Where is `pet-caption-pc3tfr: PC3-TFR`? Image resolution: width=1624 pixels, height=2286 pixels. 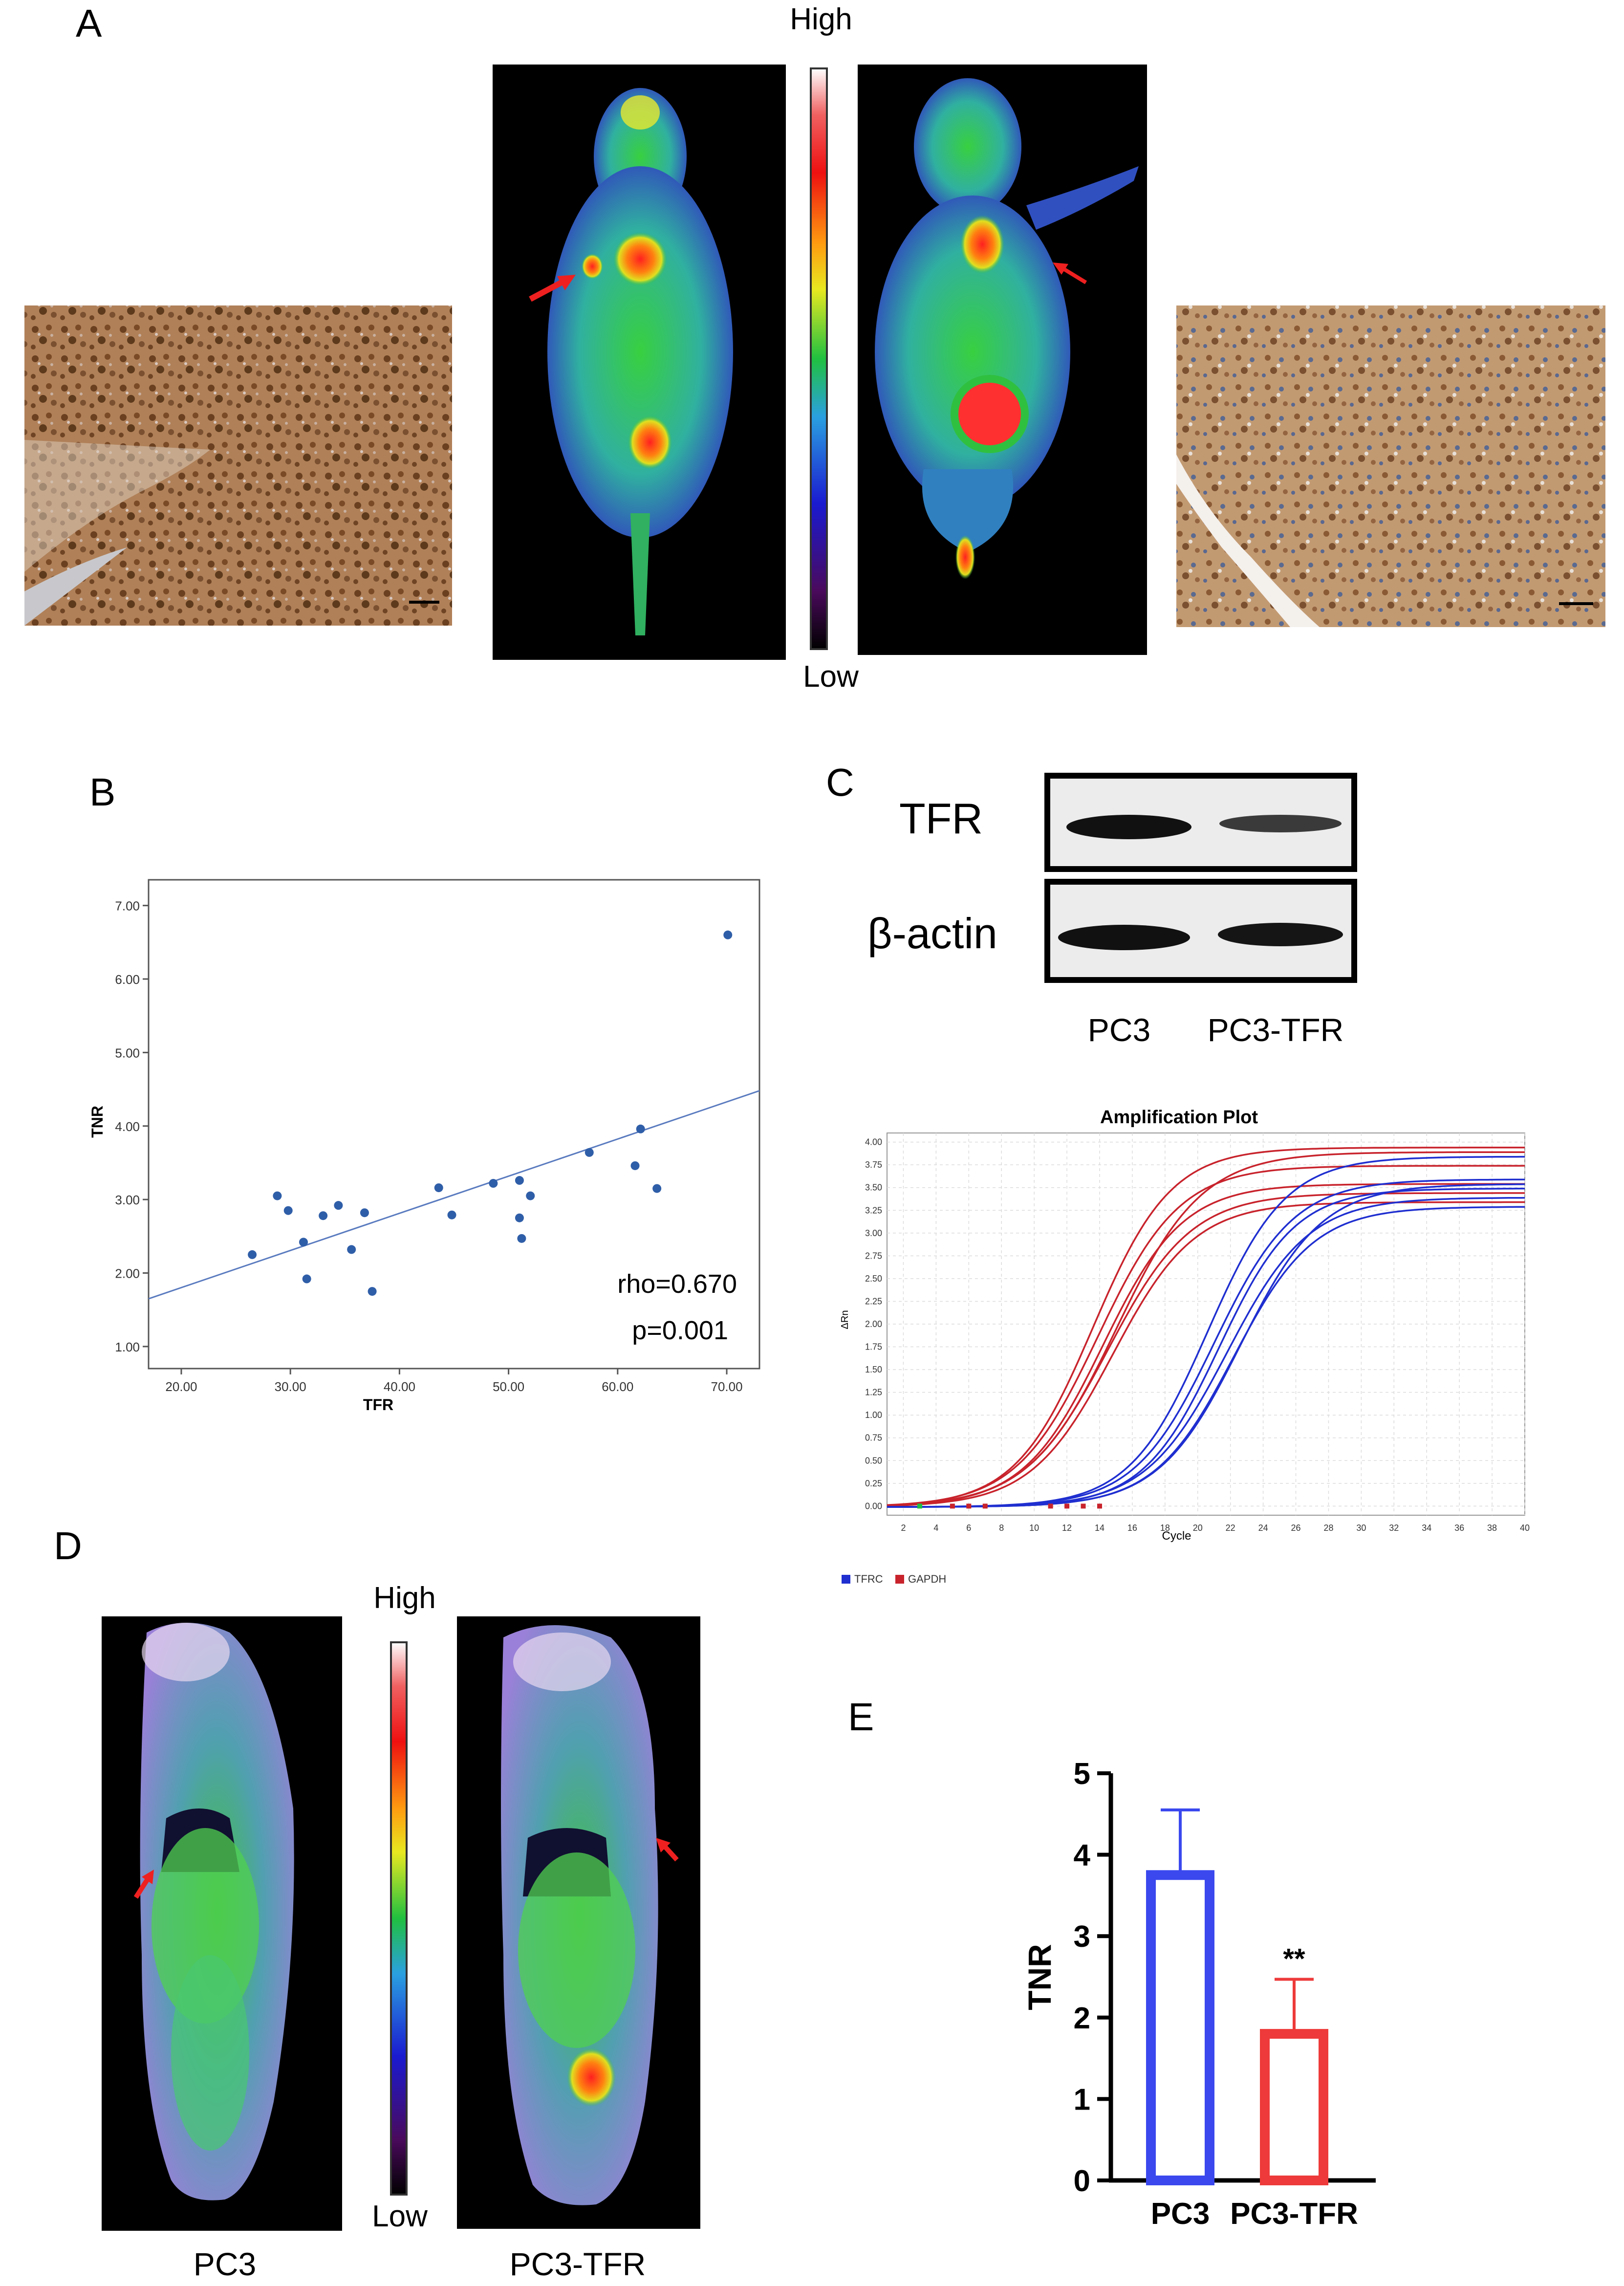 pet-caption-pc3tfr: PC3-TFR is located at coordinates (578, 2264).